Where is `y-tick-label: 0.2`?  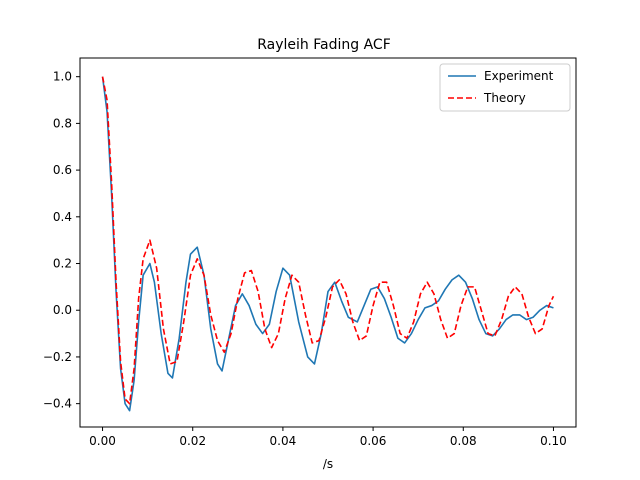
y-tick-label: 0.2 is located at coordinates (62, 264).